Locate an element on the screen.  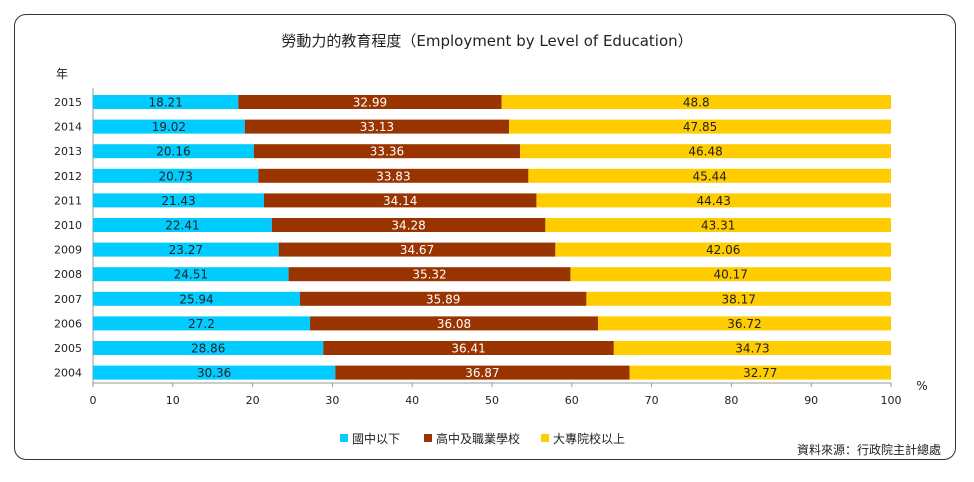
x-tick-label: 80 is located at coordinates (731, 400).